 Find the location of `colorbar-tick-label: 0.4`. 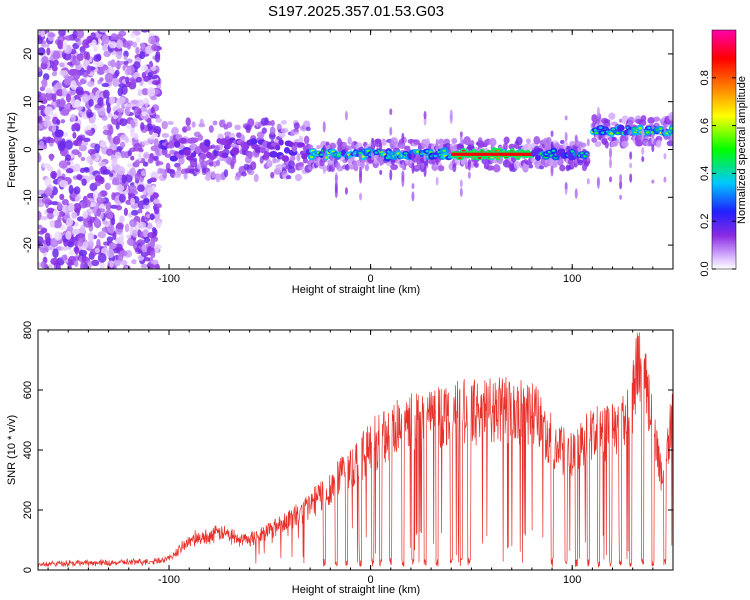

colorbar-tick-label: 0.4 is located at coordinates (705, 173).